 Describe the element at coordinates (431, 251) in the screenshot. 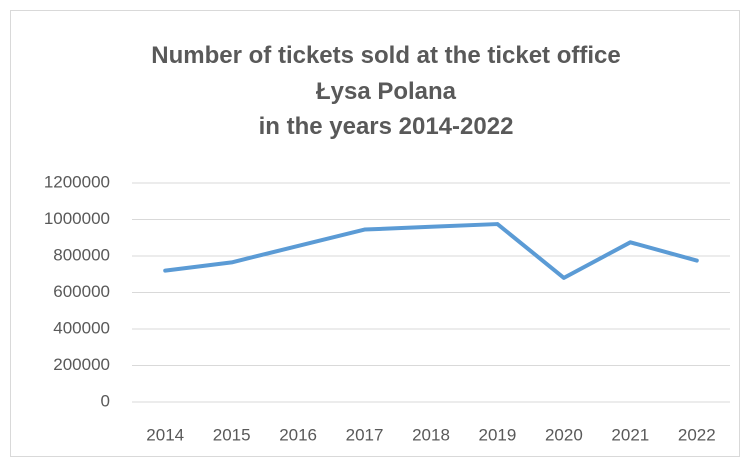

I see `data-line` at that location.